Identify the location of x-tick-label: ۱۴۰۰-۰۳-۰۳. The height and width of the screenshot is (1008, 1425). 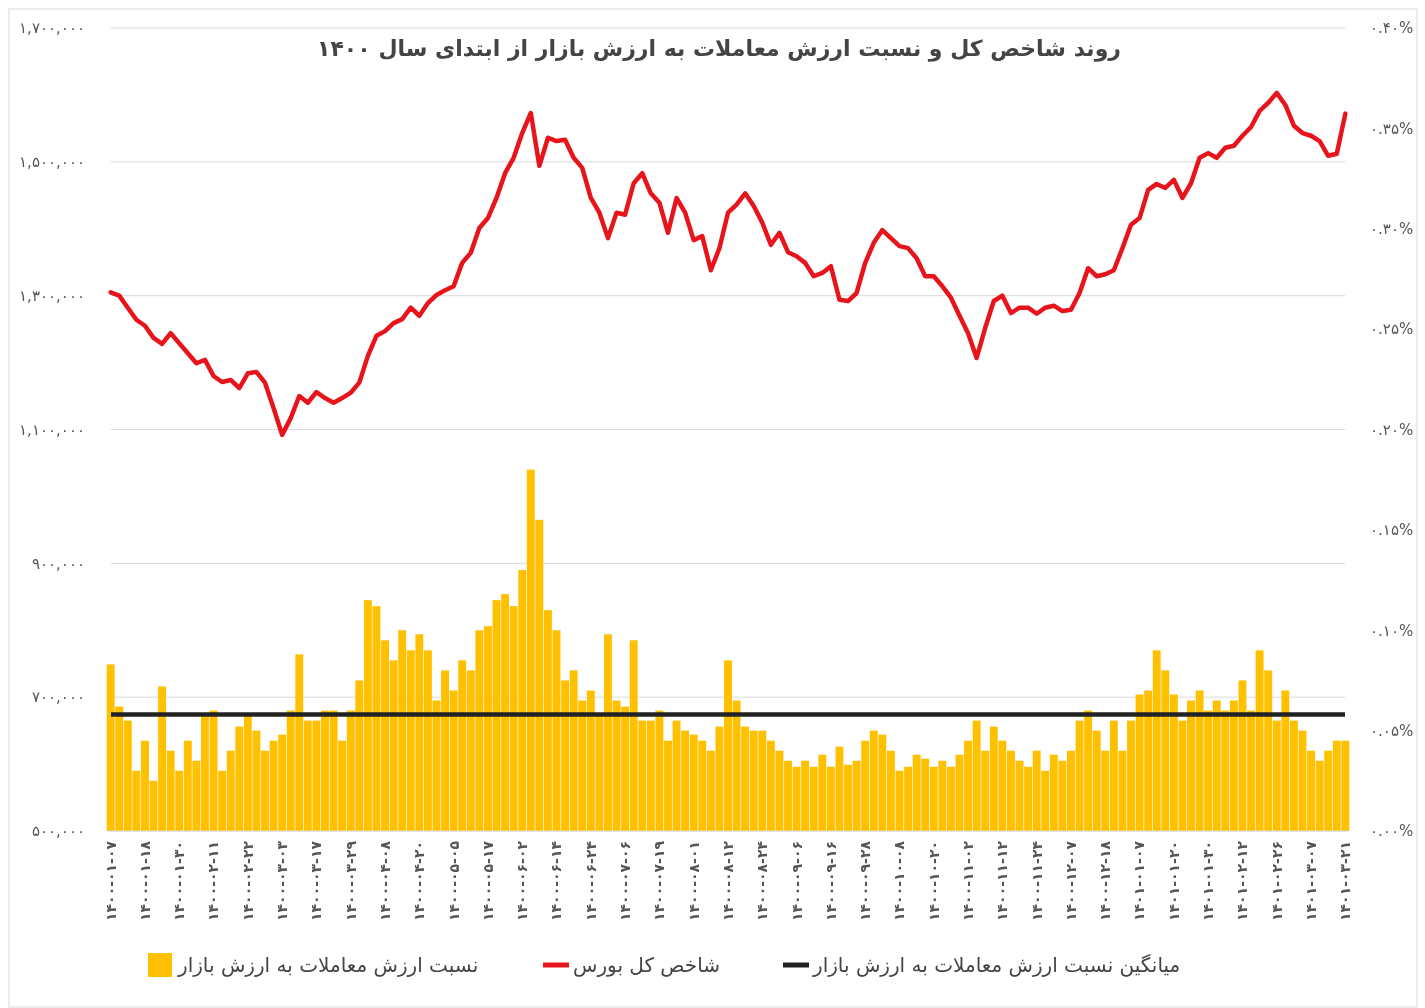
(282, 880).